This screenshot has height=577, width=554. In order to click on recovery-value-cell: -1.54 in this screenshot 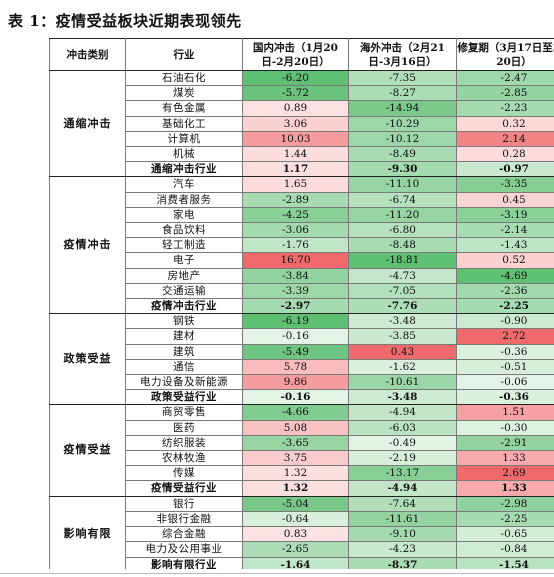, I will do `click(505, 562)`.